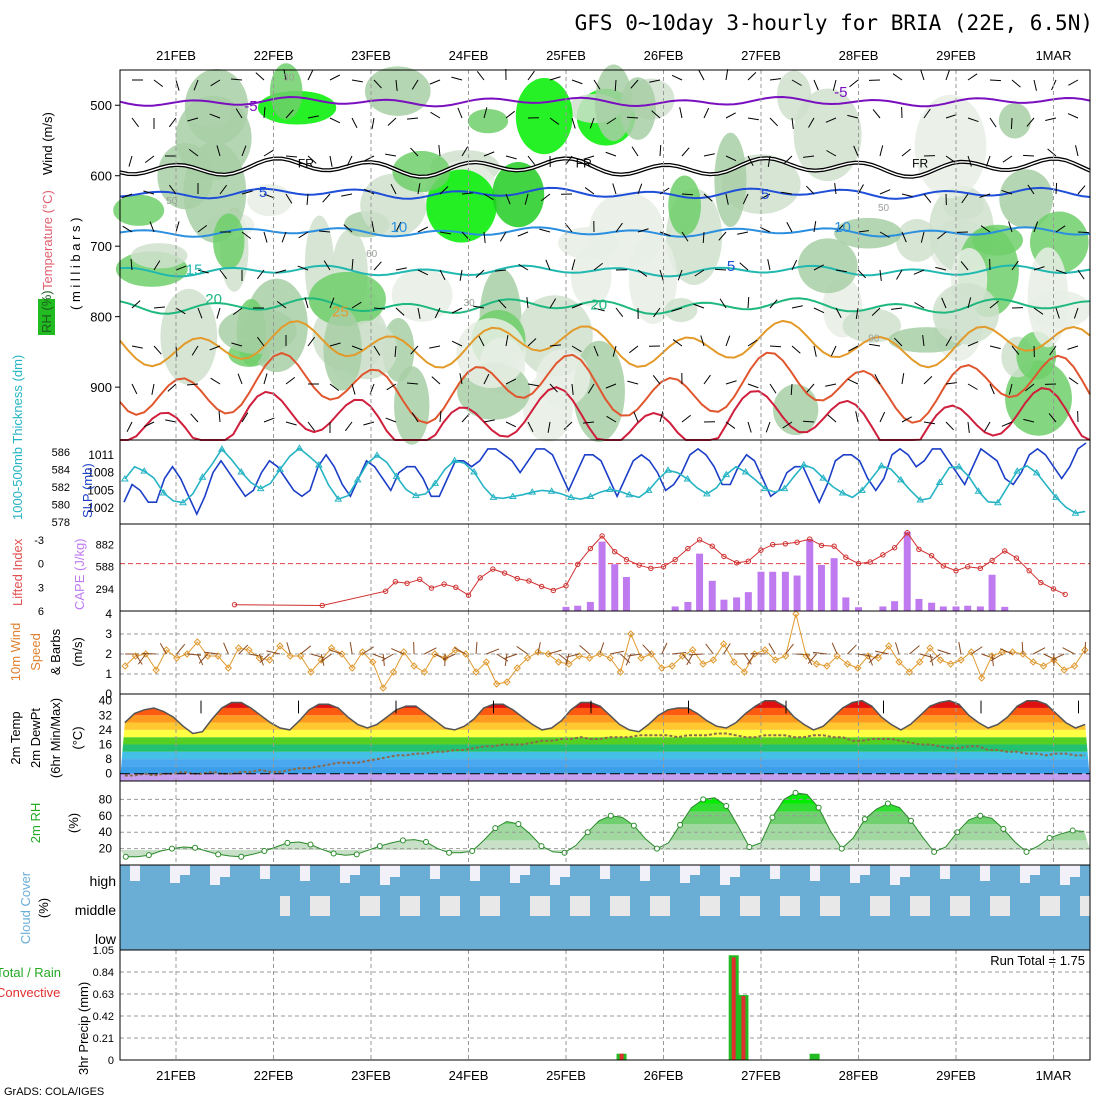  Describe the element at coordinates (176, 55) in the screenshot. I see `date-tick-top: 21FEB` at that location.